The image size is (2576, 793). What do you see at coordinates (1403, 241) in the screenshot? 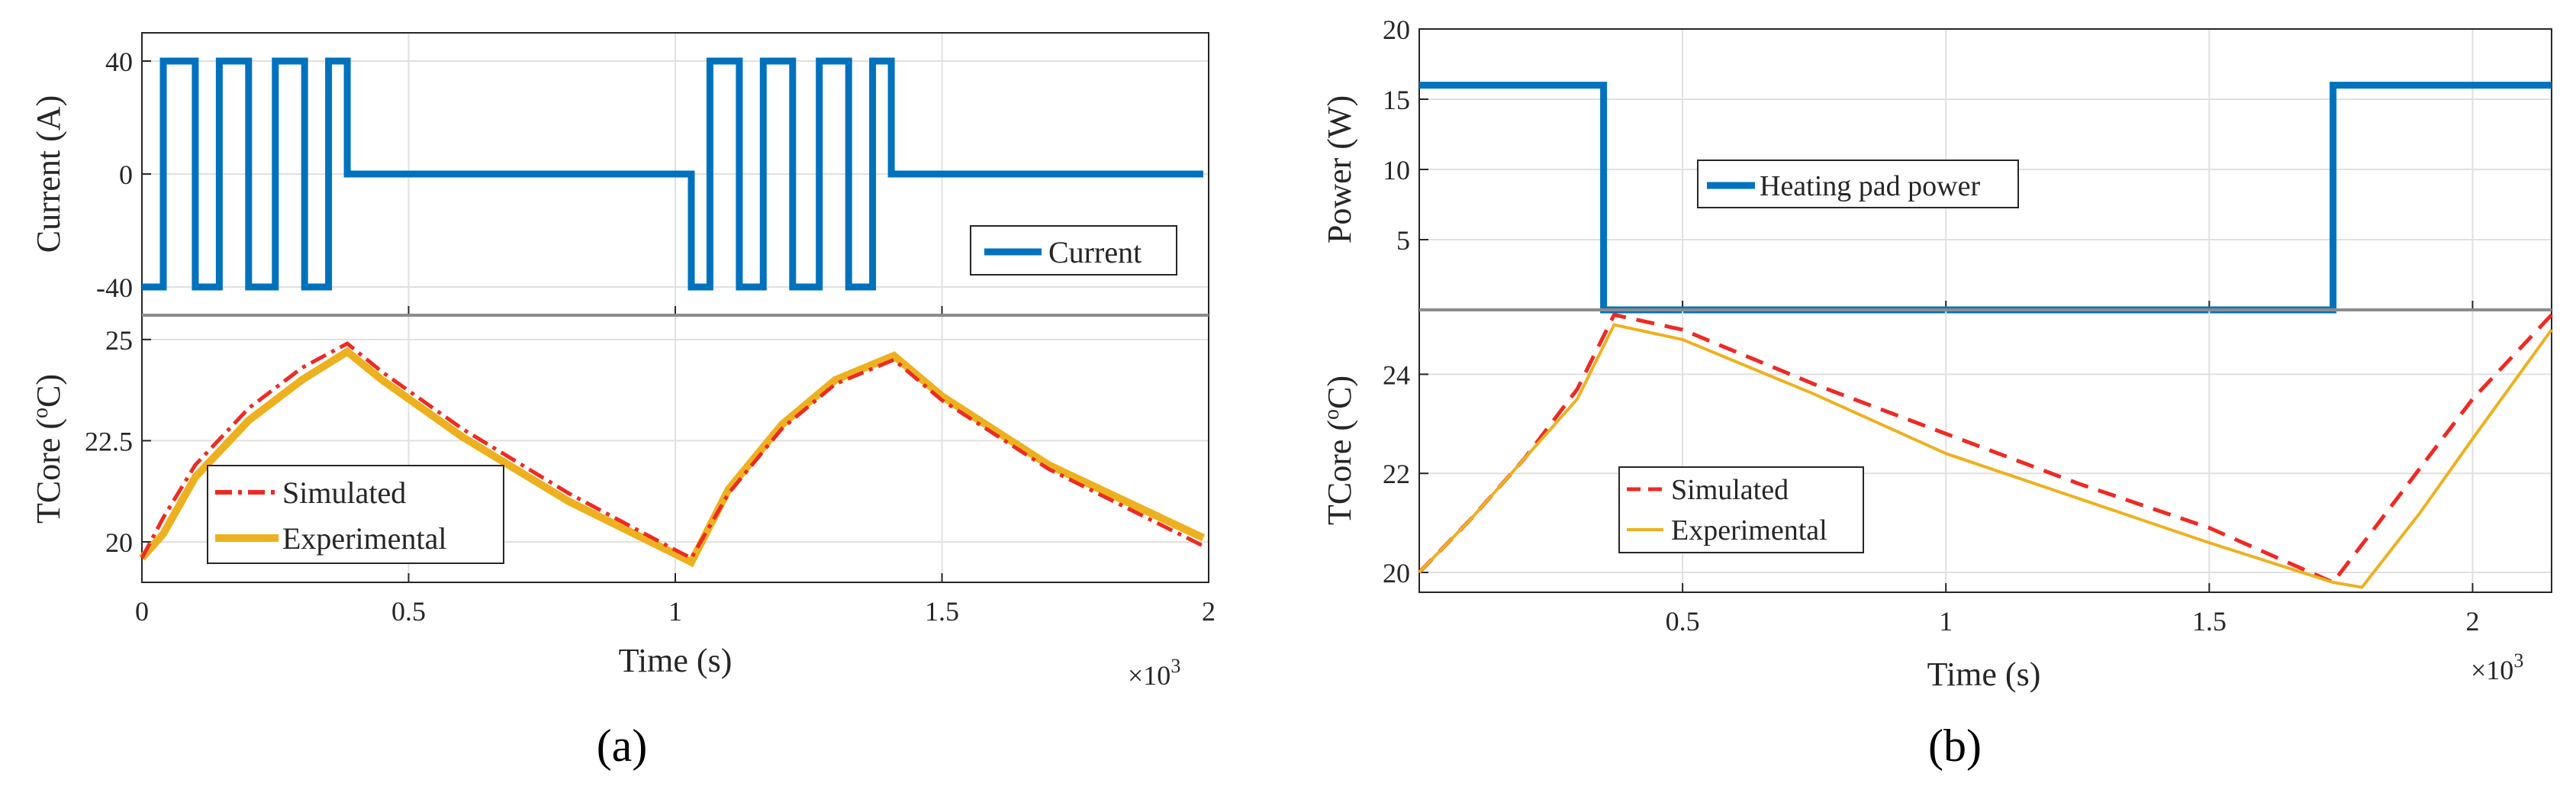
I see `ytick-label-b1-0: 5` at bounding box center [1403, 241].